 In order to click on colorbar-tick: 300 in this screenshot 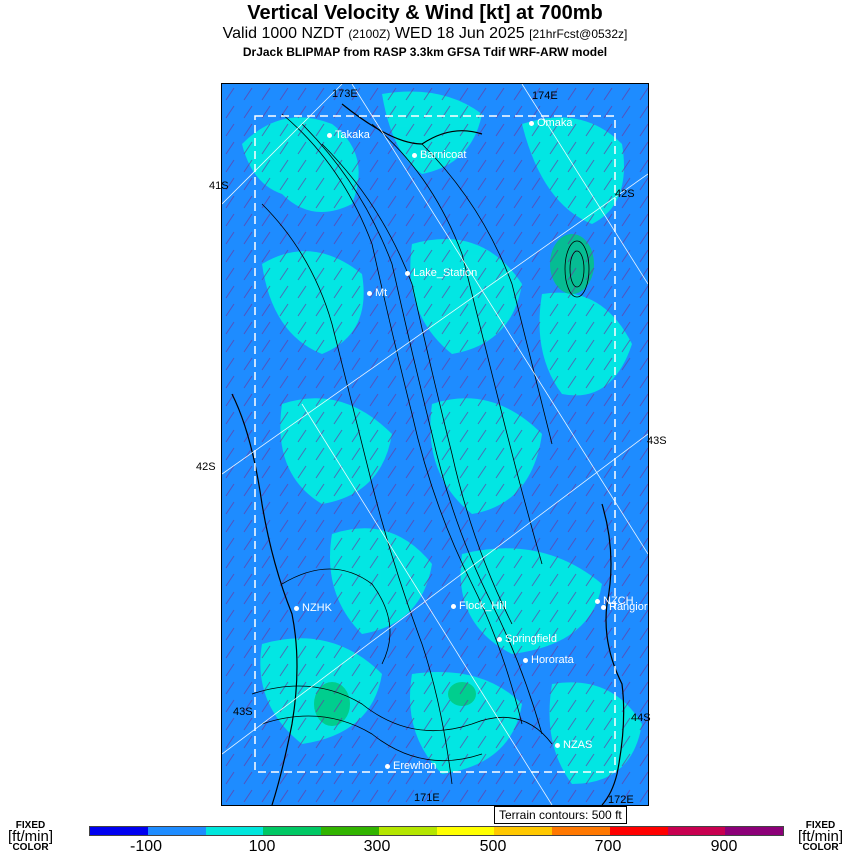, I will do `click(377, 846)`.